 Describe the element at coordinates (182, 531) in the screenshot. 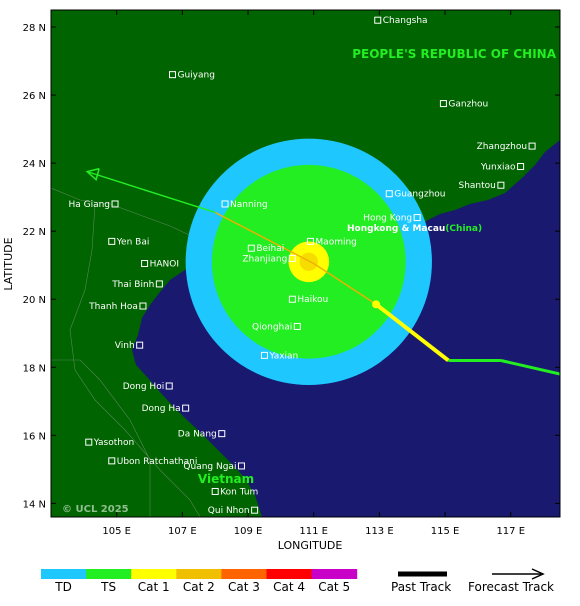

I see `lon-tick-label: 107 E` at that location.